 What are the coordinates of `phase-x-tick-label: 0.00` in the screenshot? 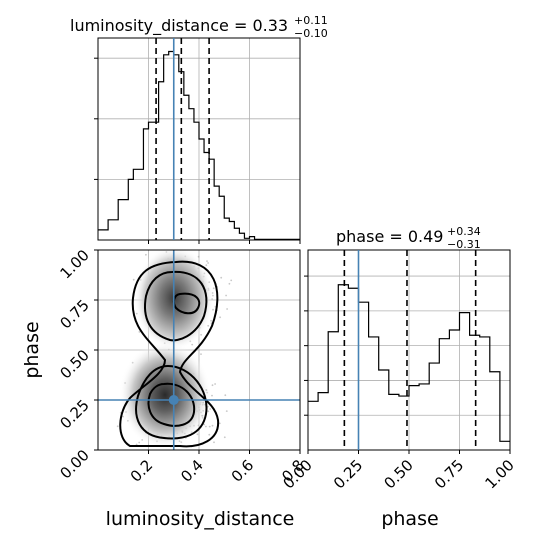 It's located at (297, 474).